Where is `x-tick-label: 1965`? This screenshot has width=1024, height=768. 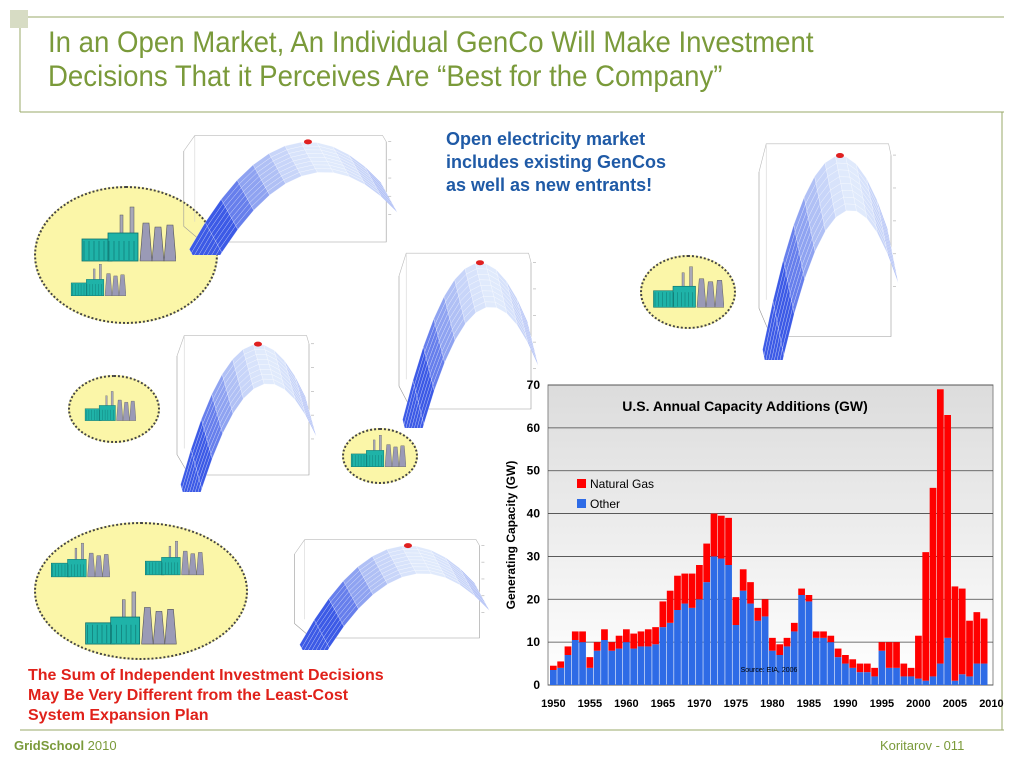
x-tick-label: 1965 is located at coordinates (663, 704).